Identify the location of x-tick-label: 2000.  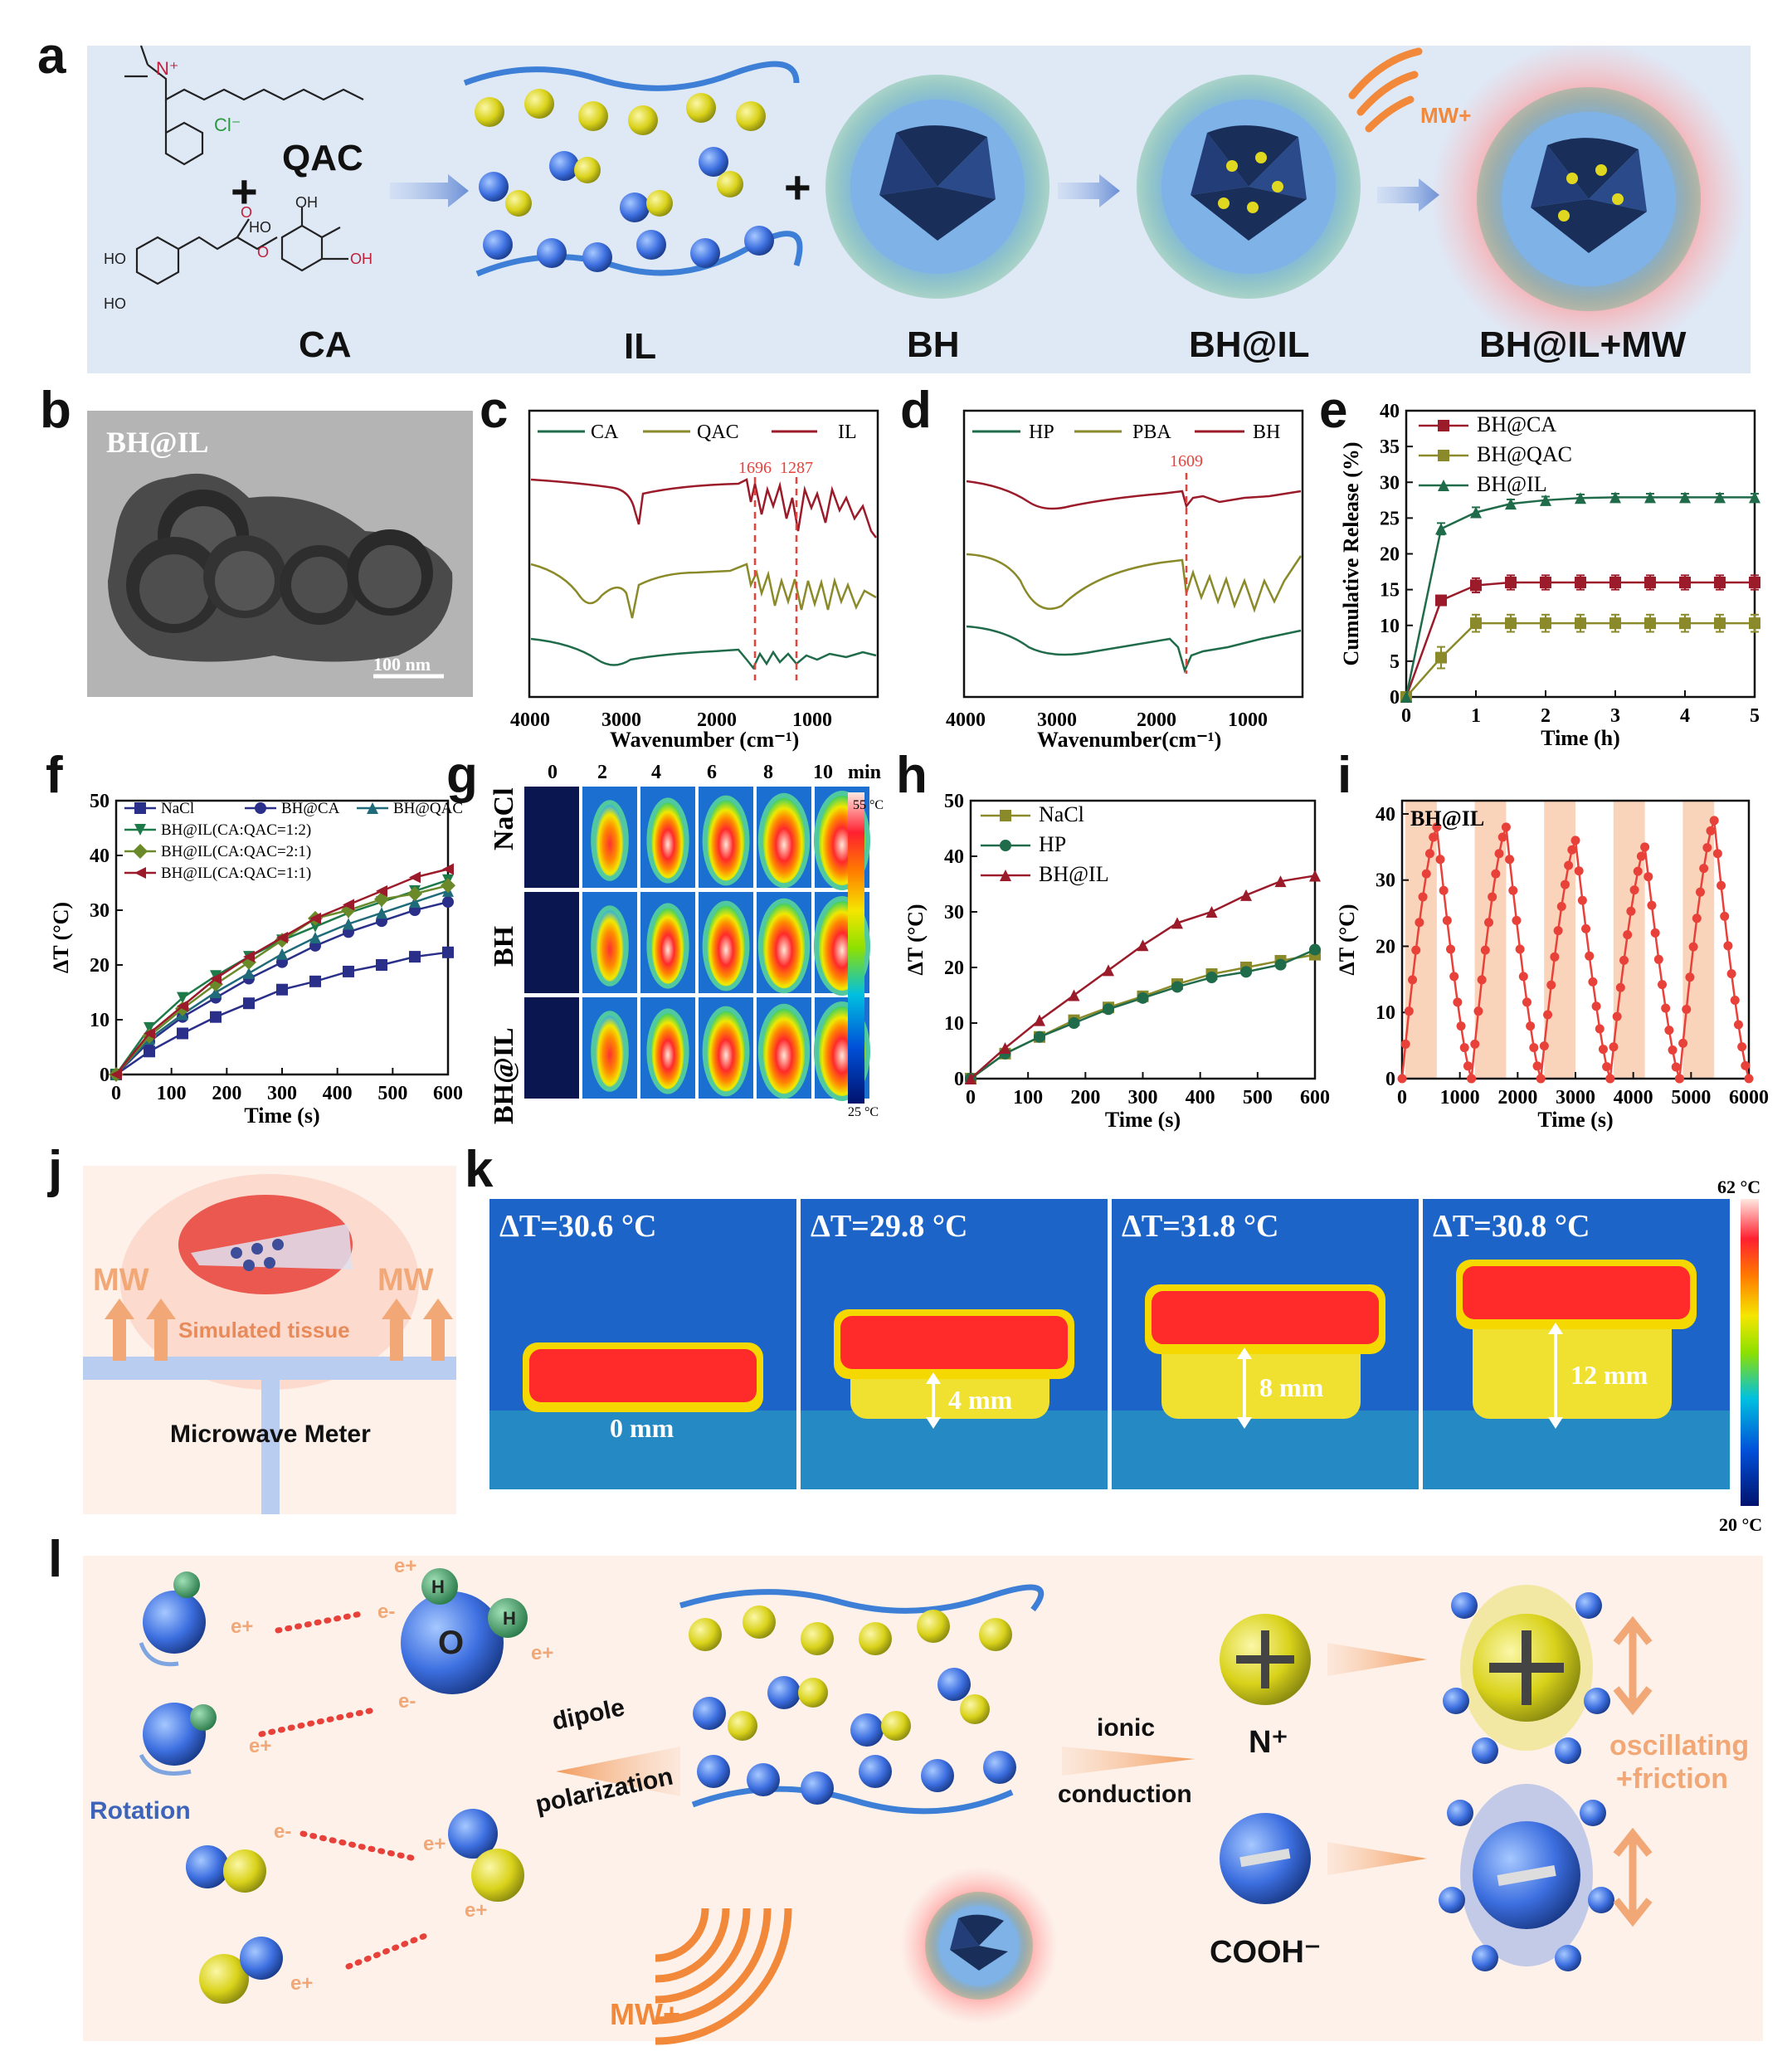
(1517, 1098).